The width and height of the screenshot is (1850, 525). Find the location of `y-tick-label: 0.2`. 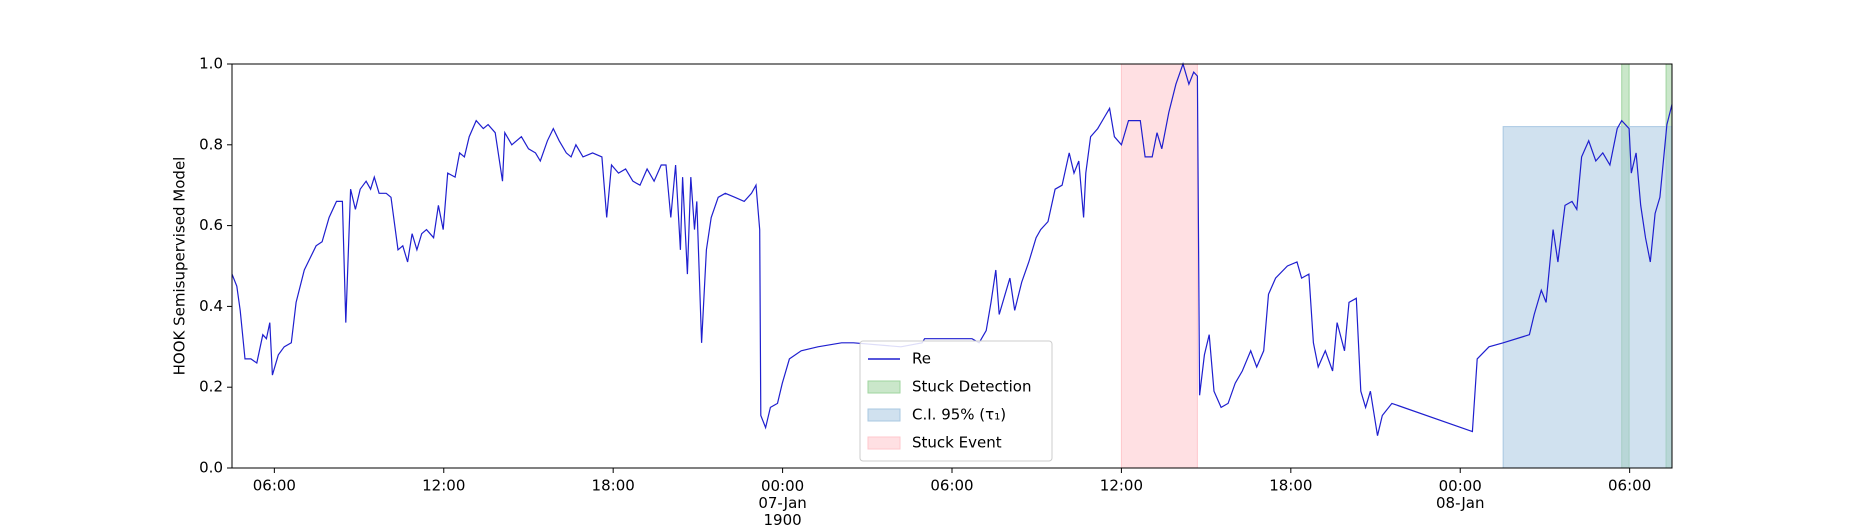

y-tick-label: 0.2 is located at coordinates (211, 387).